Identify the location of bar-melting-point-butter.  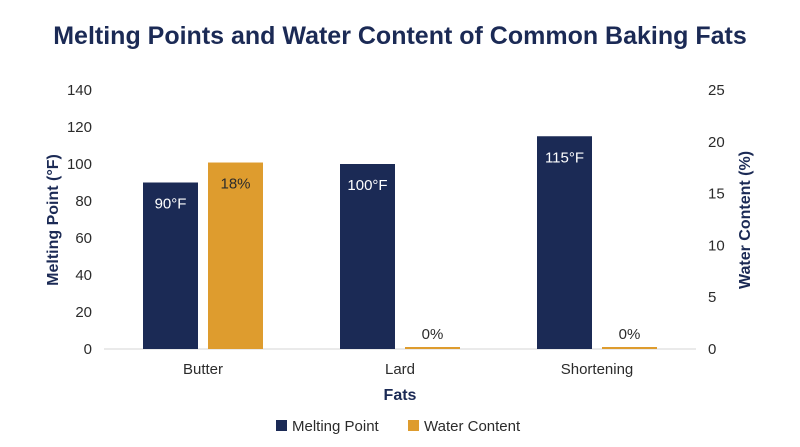
(170, 265).